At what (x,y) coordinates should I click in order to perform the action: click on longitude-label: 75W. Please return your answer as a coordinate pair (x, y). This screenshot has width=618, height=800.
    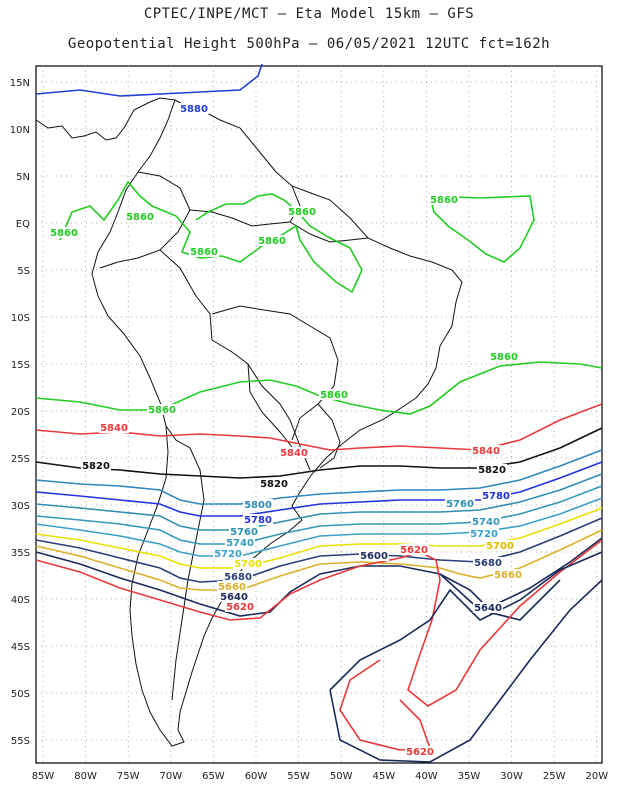
    Looking at the image, I should click on (128, 776).